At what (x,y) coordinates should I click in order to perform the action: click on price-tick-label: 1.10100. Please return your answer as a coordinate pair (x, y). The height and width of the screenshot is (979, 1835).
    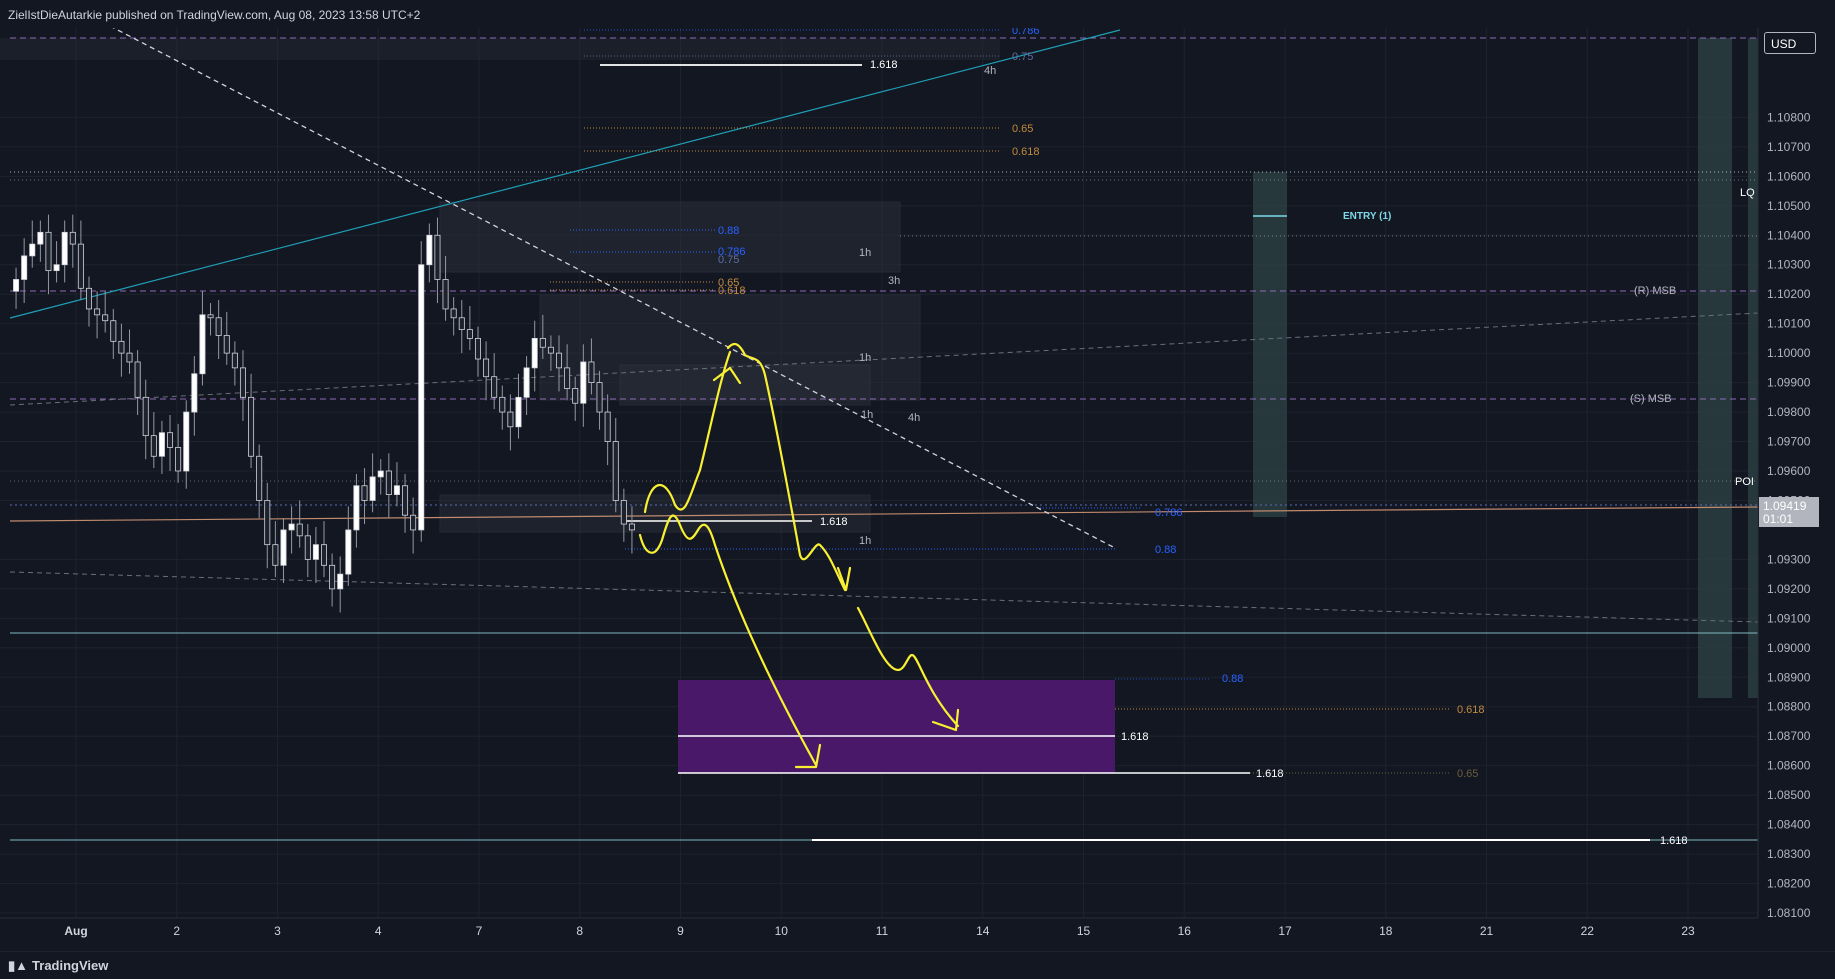
    Looking at the image, I should click on (1789, 324).